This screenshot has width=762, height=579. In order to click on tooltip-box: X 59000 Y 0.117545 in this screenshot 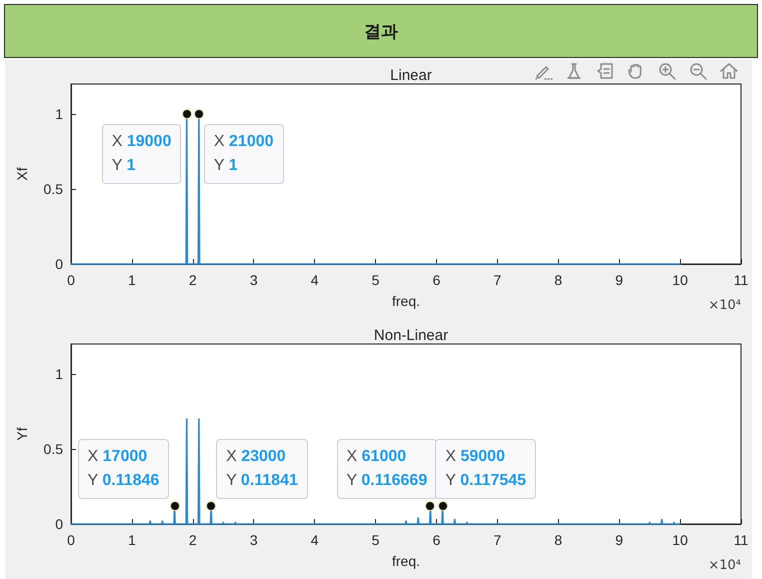, I will do `click(485, 468)`.